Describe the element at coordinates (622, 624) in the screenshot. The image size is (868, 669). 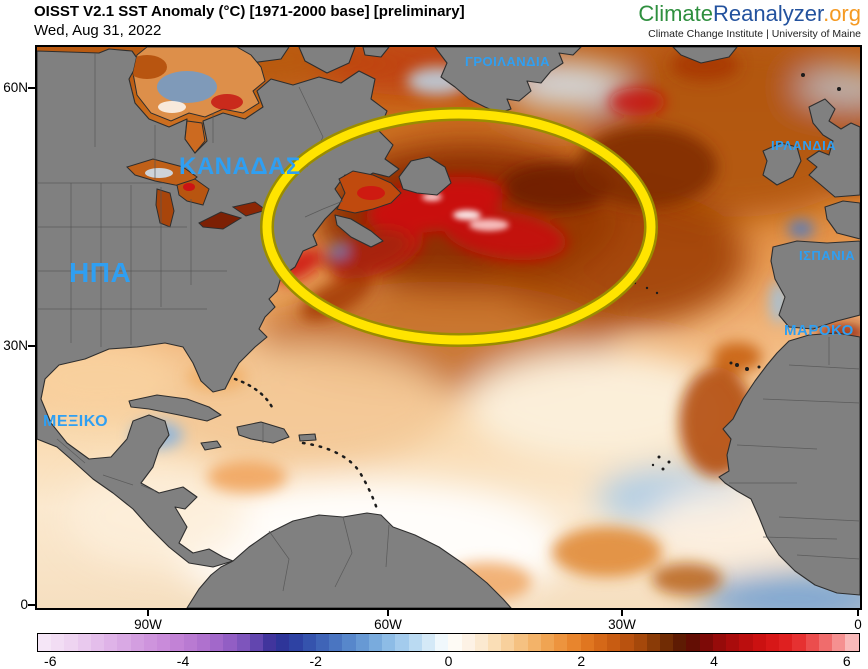
I see `lon-label-30W: 30W` at that location.